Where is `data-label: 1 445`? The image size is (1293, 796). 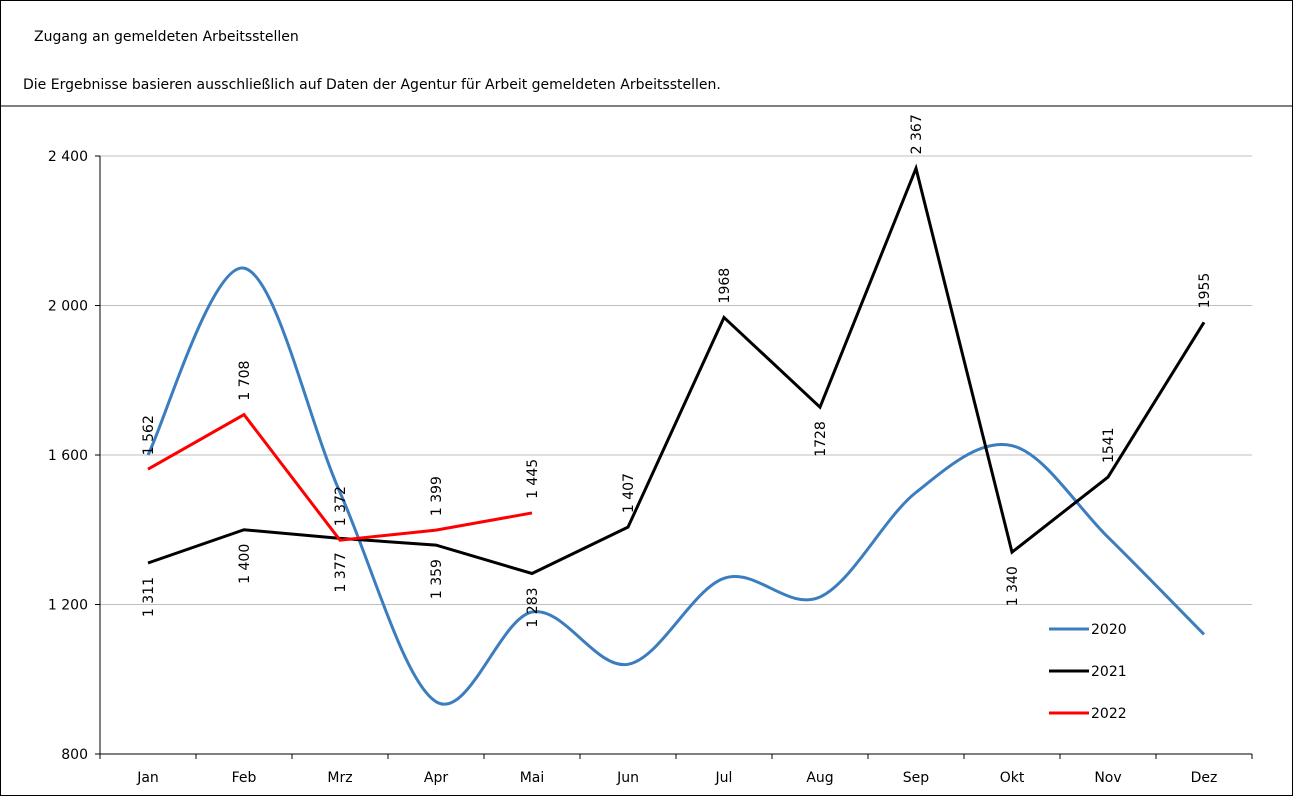
data-label: 1 445 is located at coordinates (533, 479).